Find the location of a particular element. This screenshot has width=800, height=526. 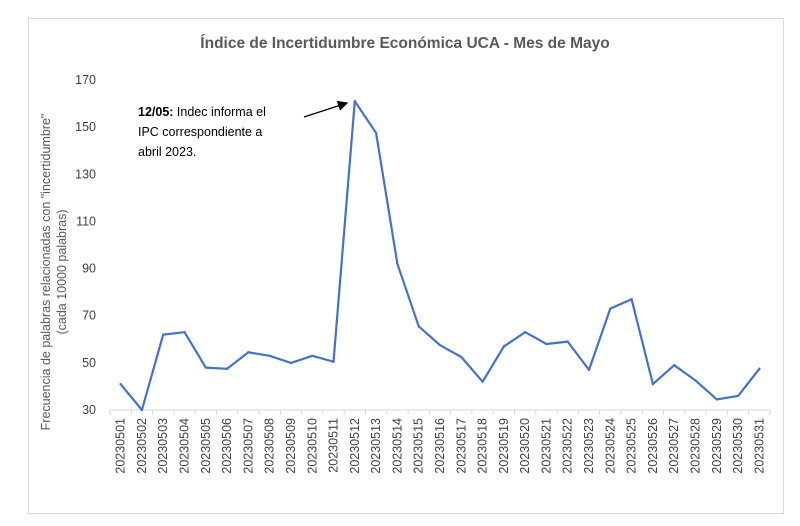

x-tick-label: 20230525 is located at coordinates (632, 446).